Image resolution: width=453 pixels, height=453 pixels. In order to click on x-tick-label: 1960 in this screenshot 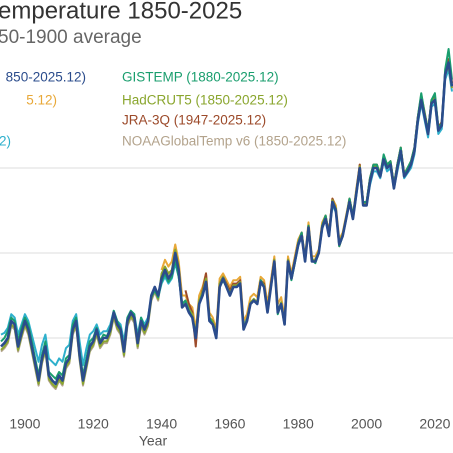, I will do `click(229, 424)`.